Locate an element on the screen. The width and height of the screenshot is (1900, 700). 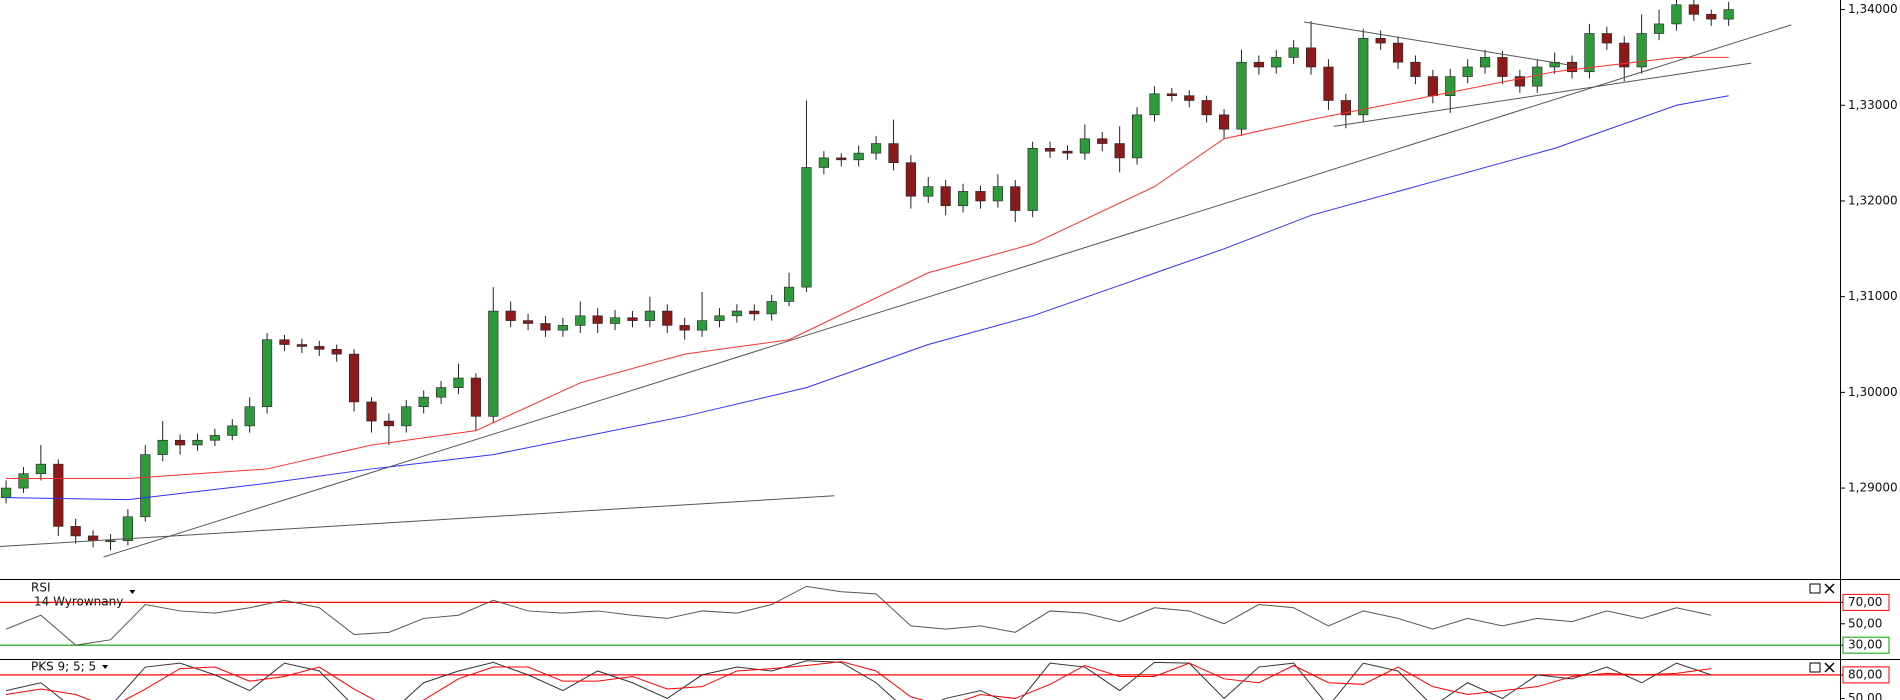
indicator-plot is located at coordinates (920, 680).